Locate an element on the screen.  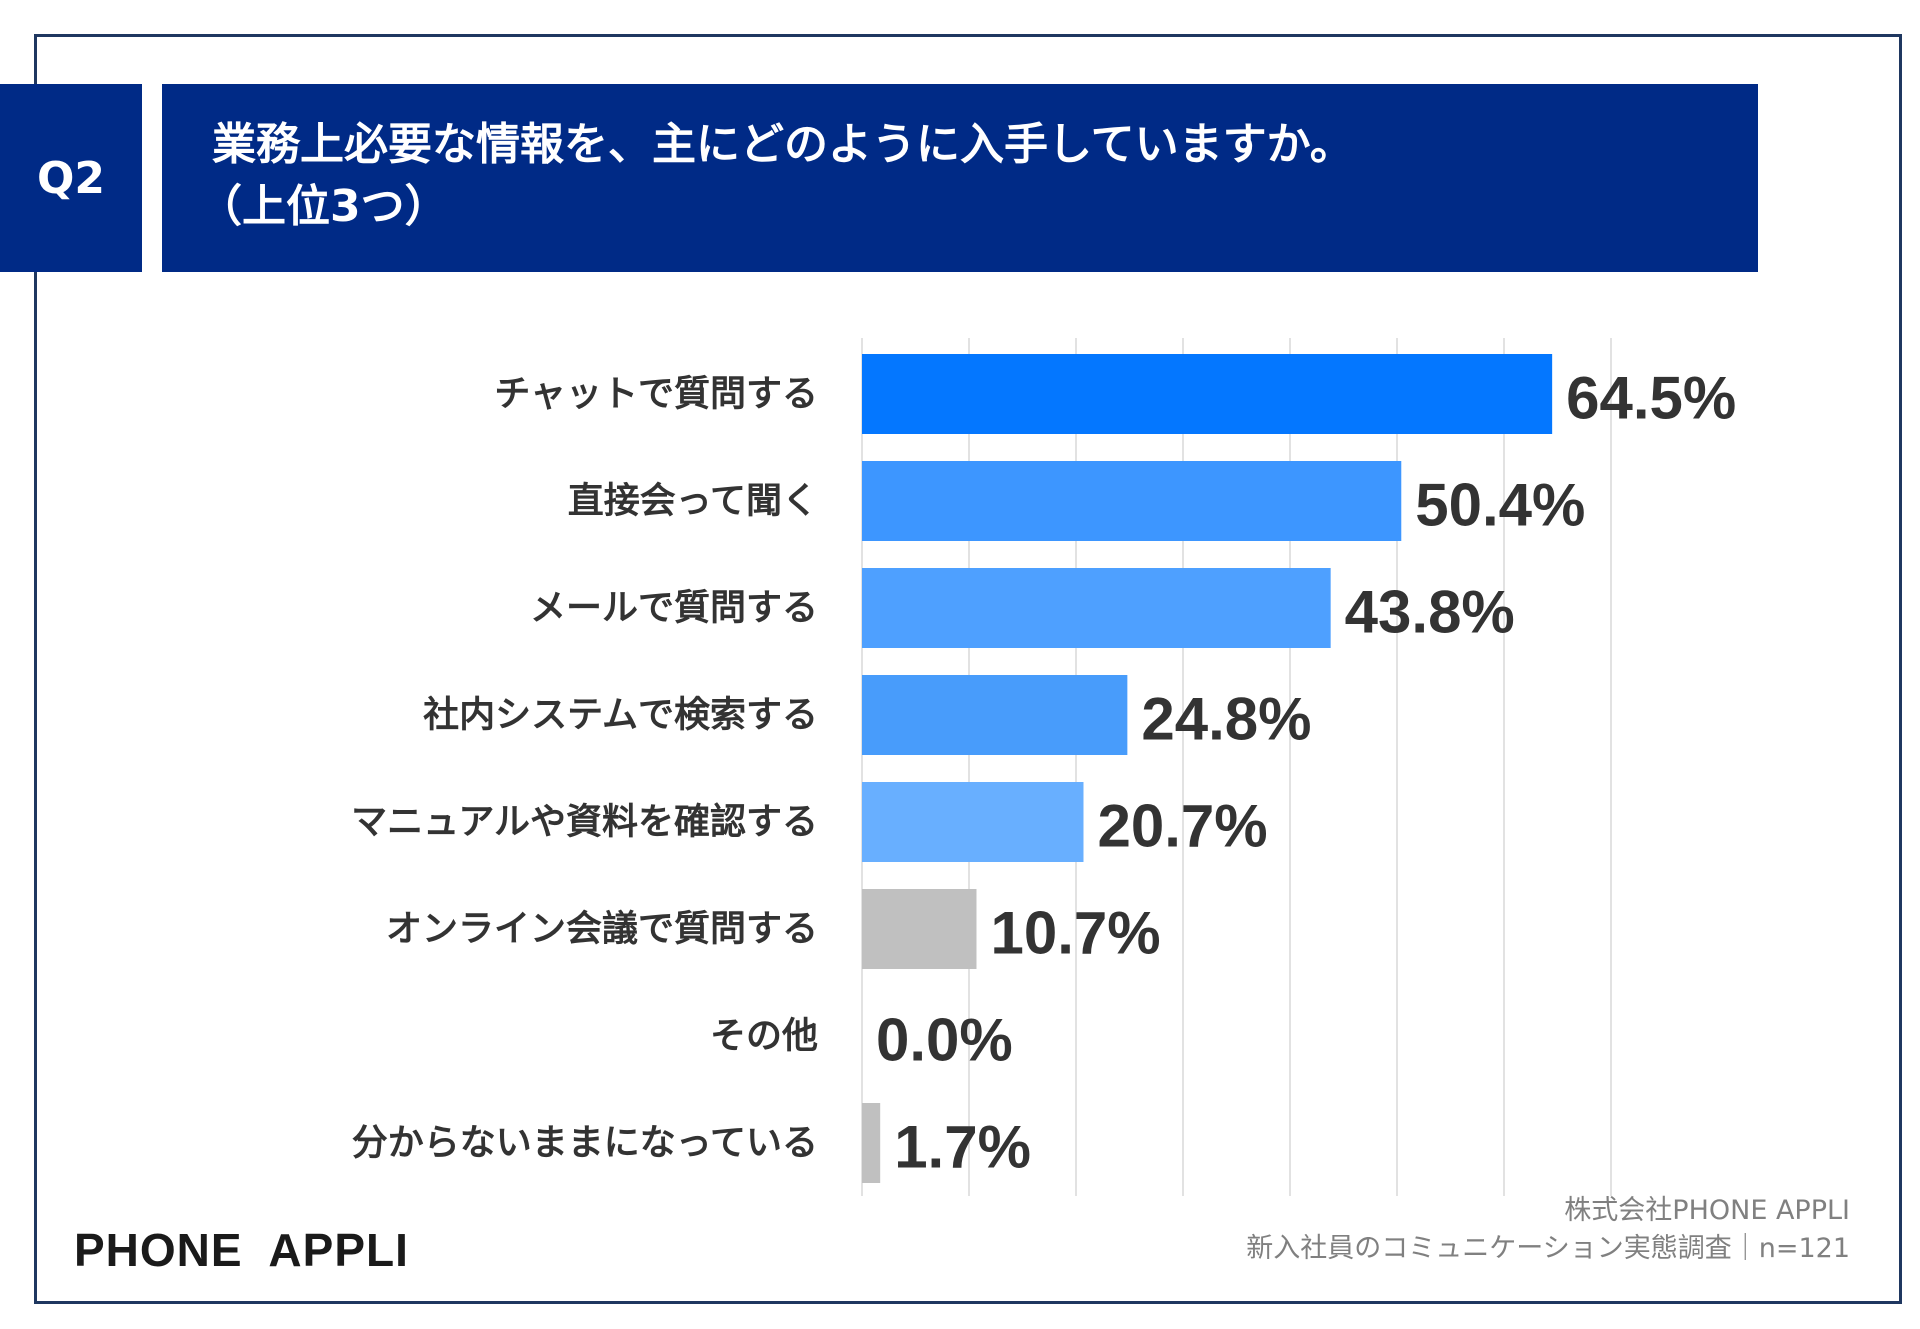
category-label: 分からないままになっている is located at coordinates (585, 1143).